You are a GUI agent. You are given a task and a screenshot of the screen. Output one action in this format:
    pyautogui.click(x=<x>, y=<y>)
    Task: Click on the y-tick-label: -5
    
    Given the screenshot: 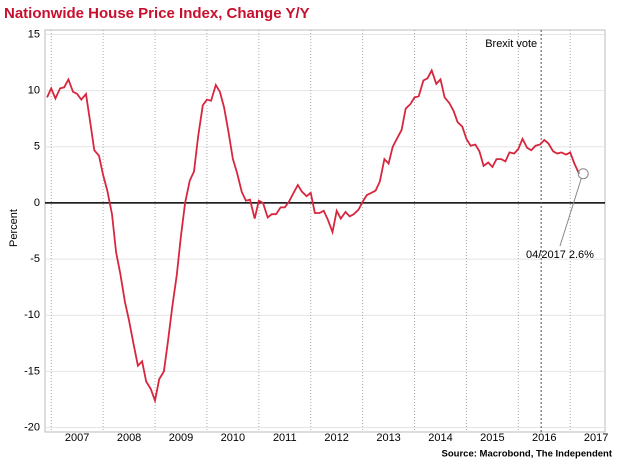 What is the action you would take?
    pyautogui.click(x=35, y=259)
    